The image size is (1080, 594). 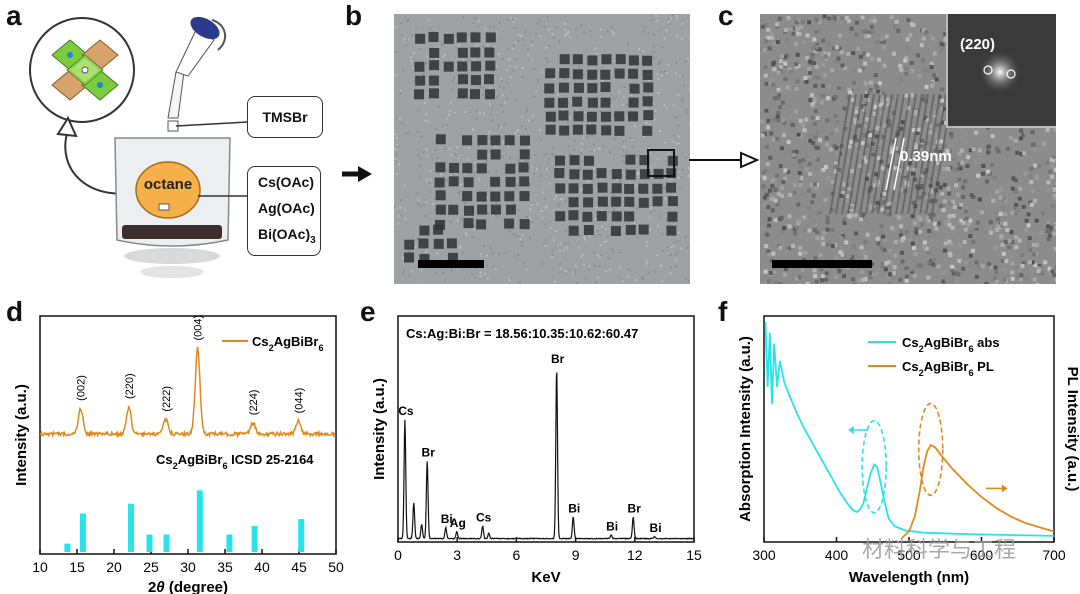 What do you see at coordinates (229, 543) in the screenshot?
I see `reference-bar` at bounding box center [229, 543].